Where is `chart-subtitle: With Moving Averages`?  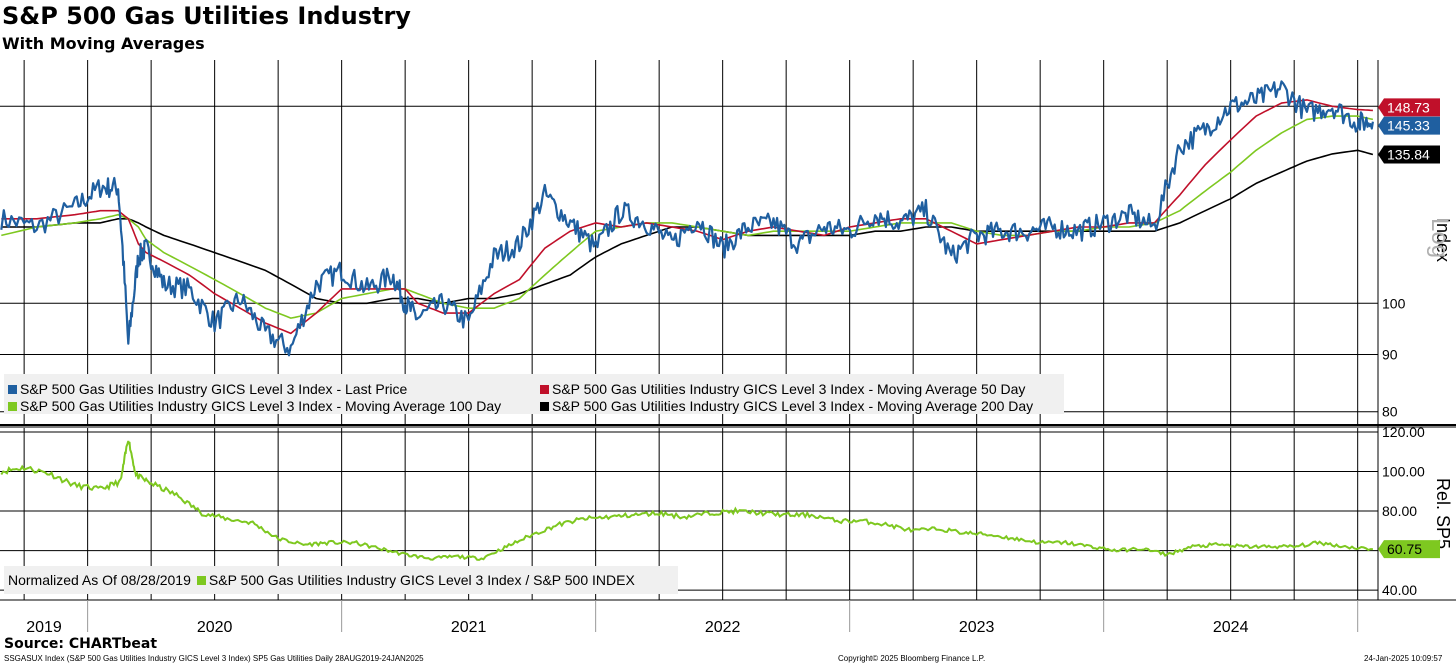 chart-subtitle: With Moving Averages is located at coordinates (103, 43).